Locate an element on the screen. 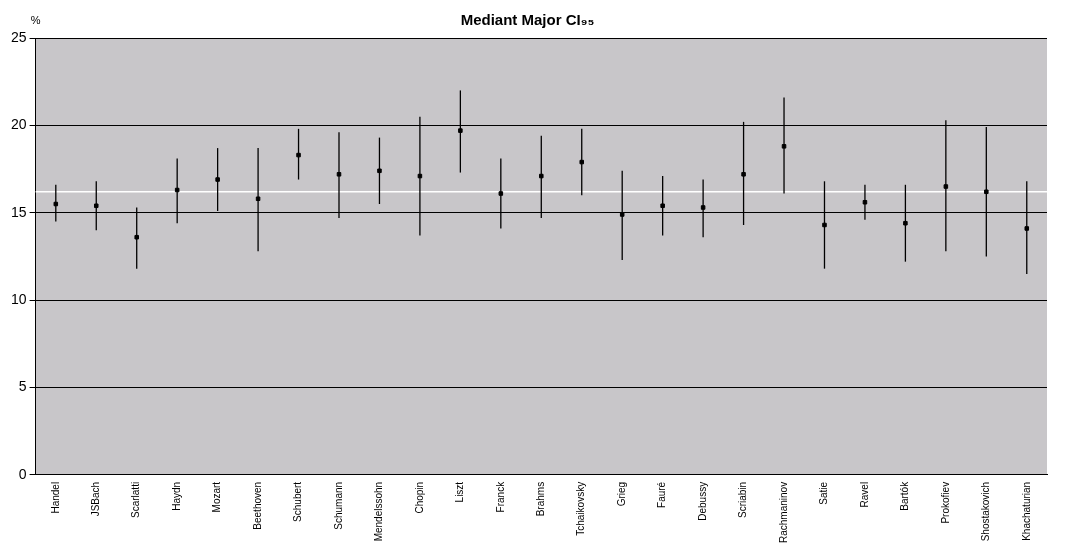 Image resolution: width=1065 pixels, height=554 pixels. x-tick-label: Fauré is located at coordinates (662, 494).